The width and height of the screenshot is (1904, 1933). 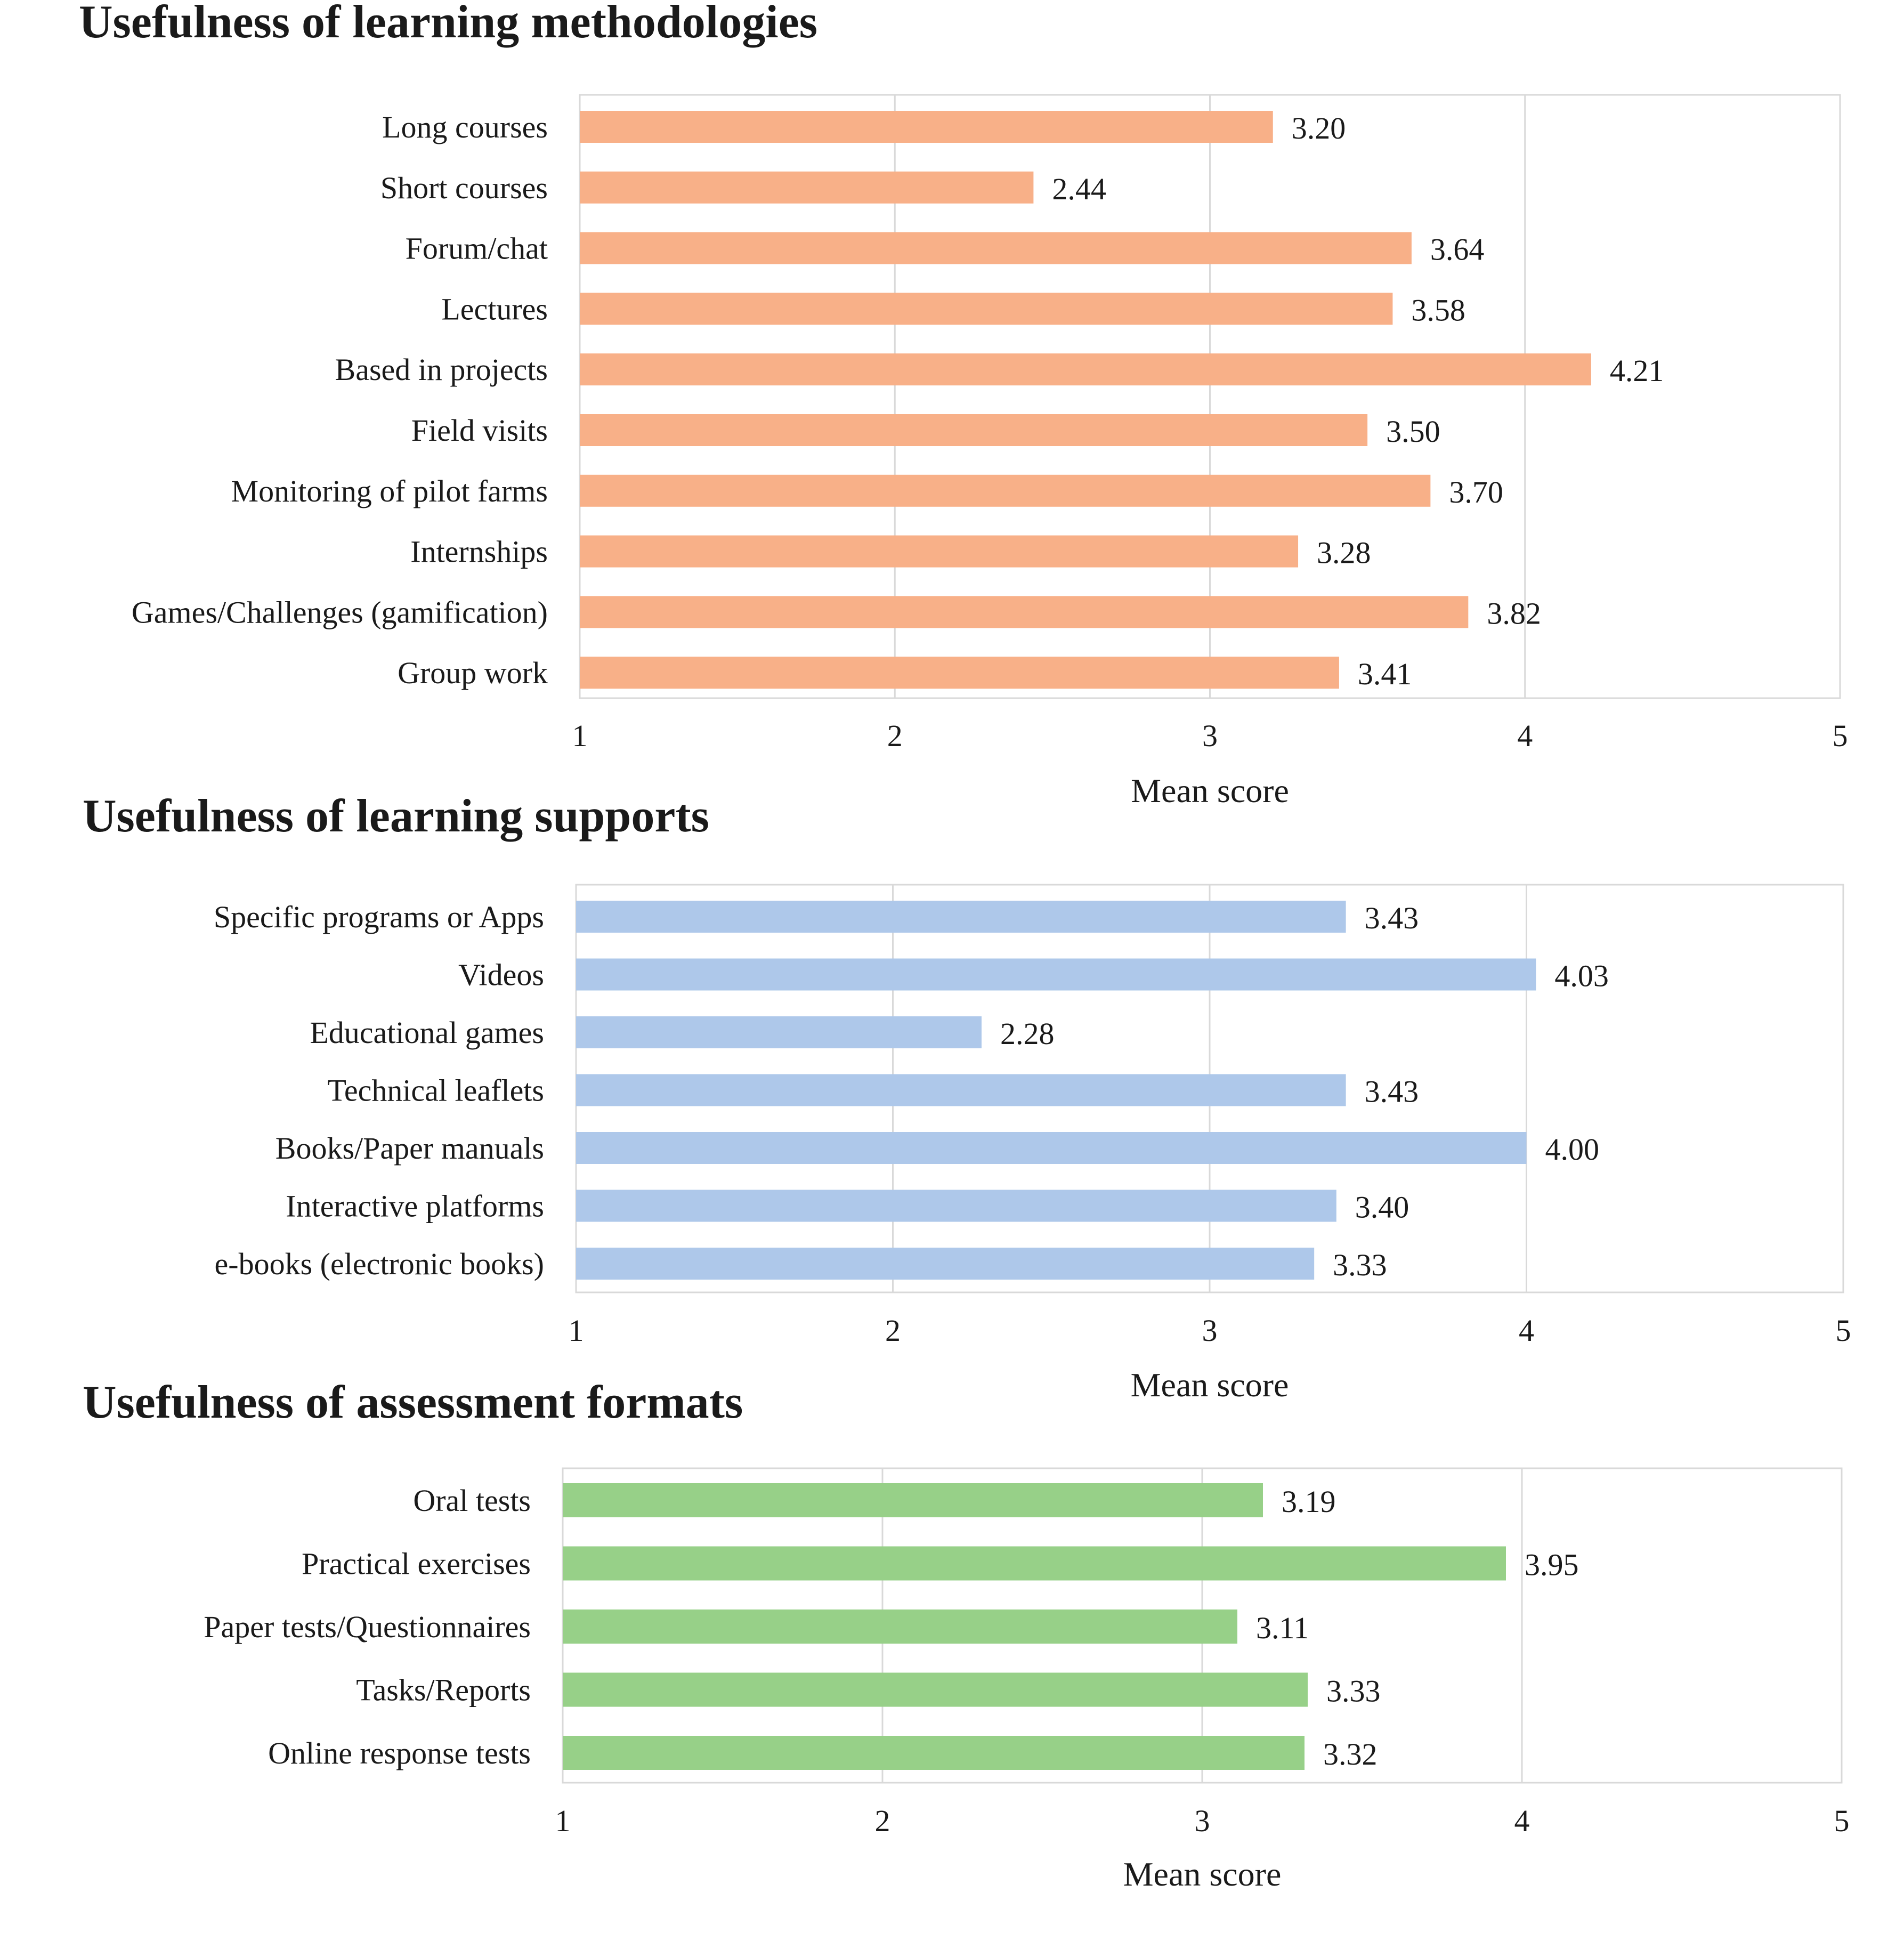 I want to click on data-label: 4.00, so click(x=1572, y=1150).